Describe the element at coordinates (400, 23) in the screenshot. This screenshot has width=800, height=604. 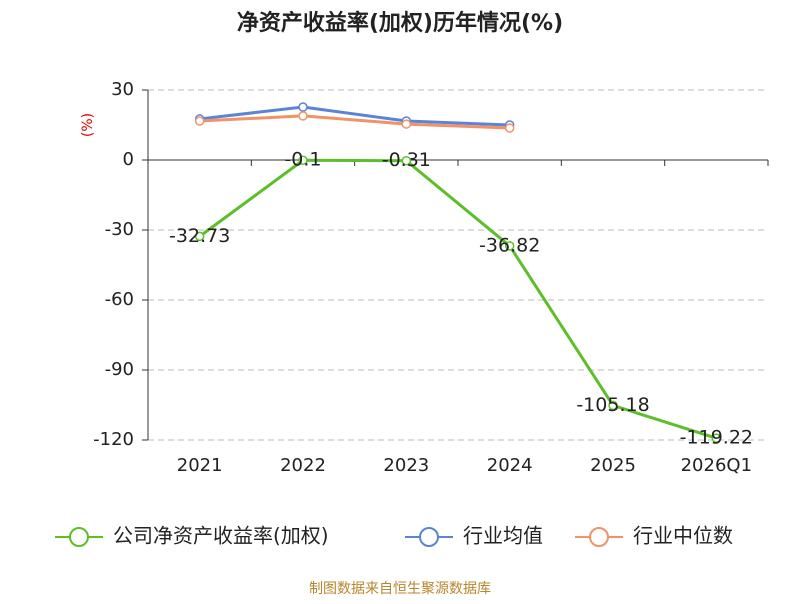
I see `chart-title: 净资产收益率(加权)历年情况(%)` at that location.